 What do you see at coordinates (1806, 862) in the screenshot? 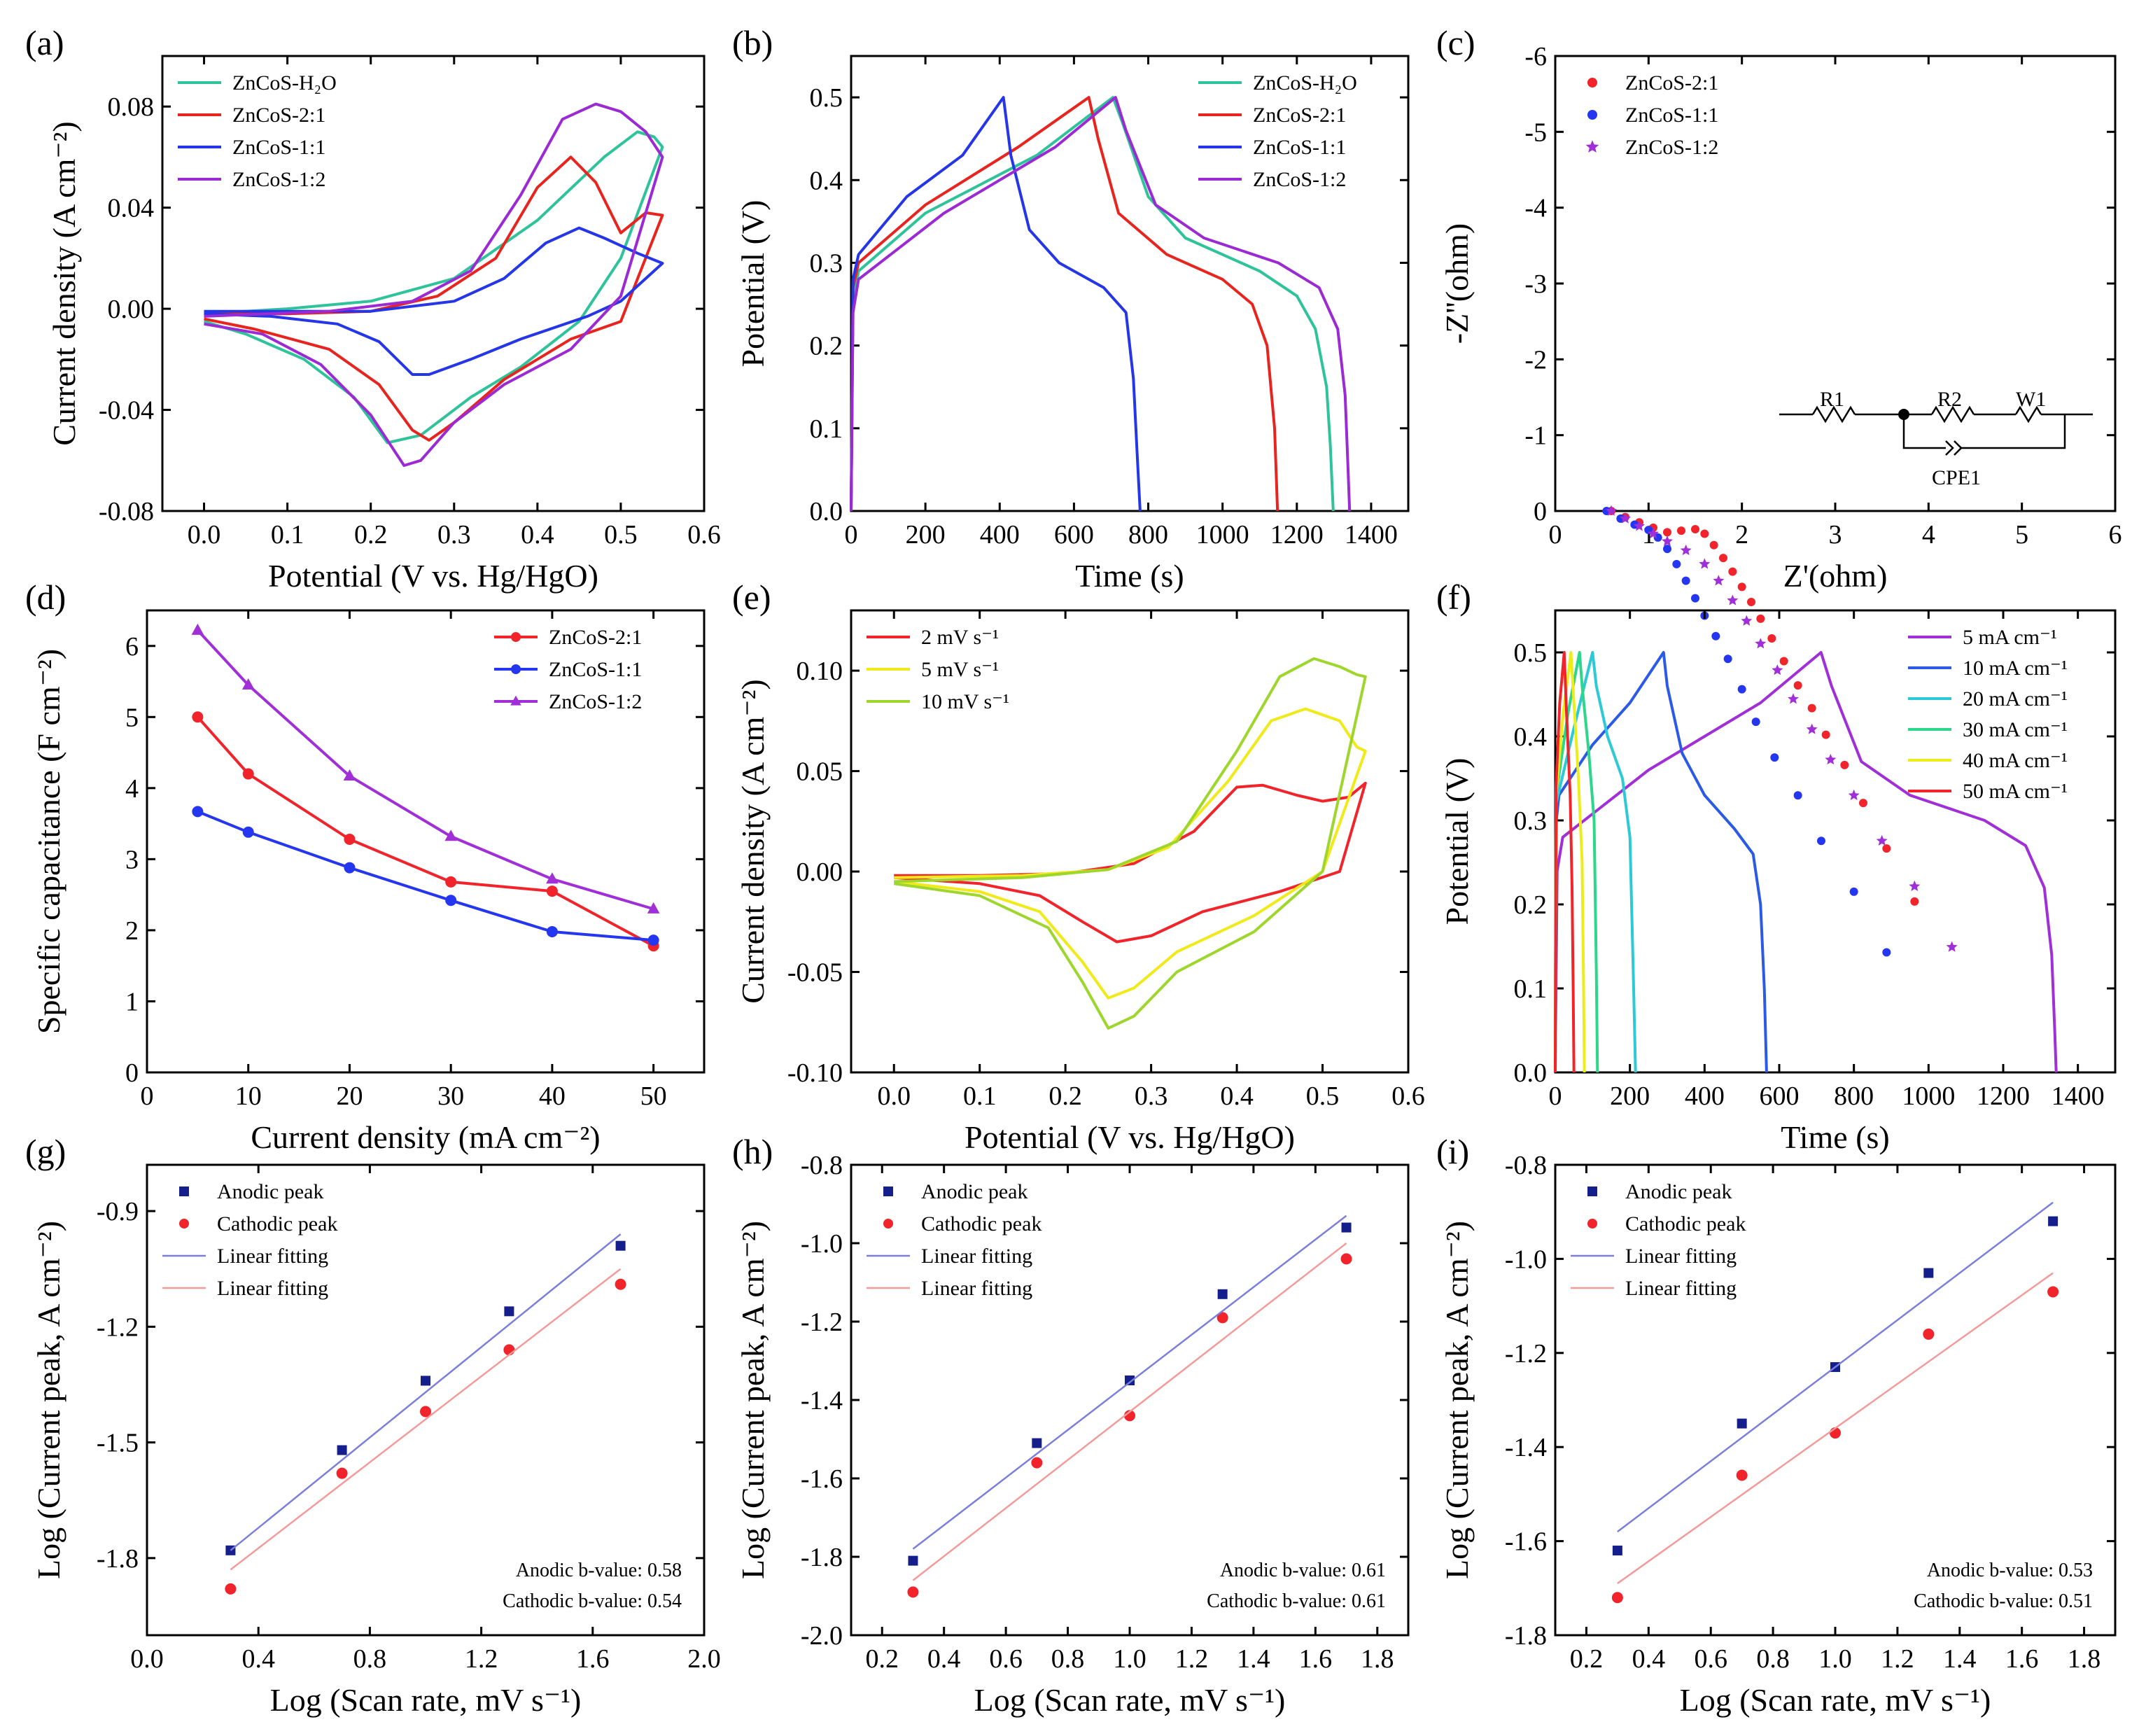
I see `series-5-ma-cm` at bounding box center [1806, 862].